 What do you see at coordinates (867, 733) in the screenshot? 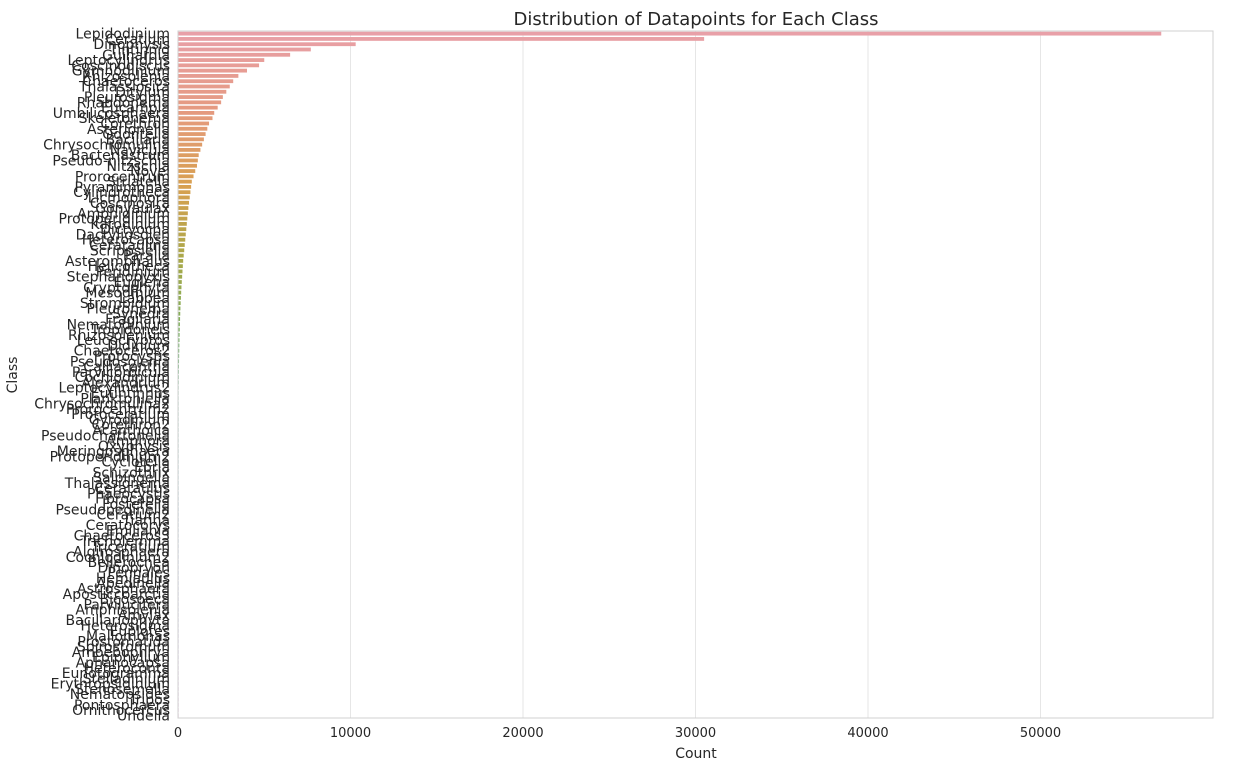
I see `x-tick-label: 40000` at bounding box center [867, 733].